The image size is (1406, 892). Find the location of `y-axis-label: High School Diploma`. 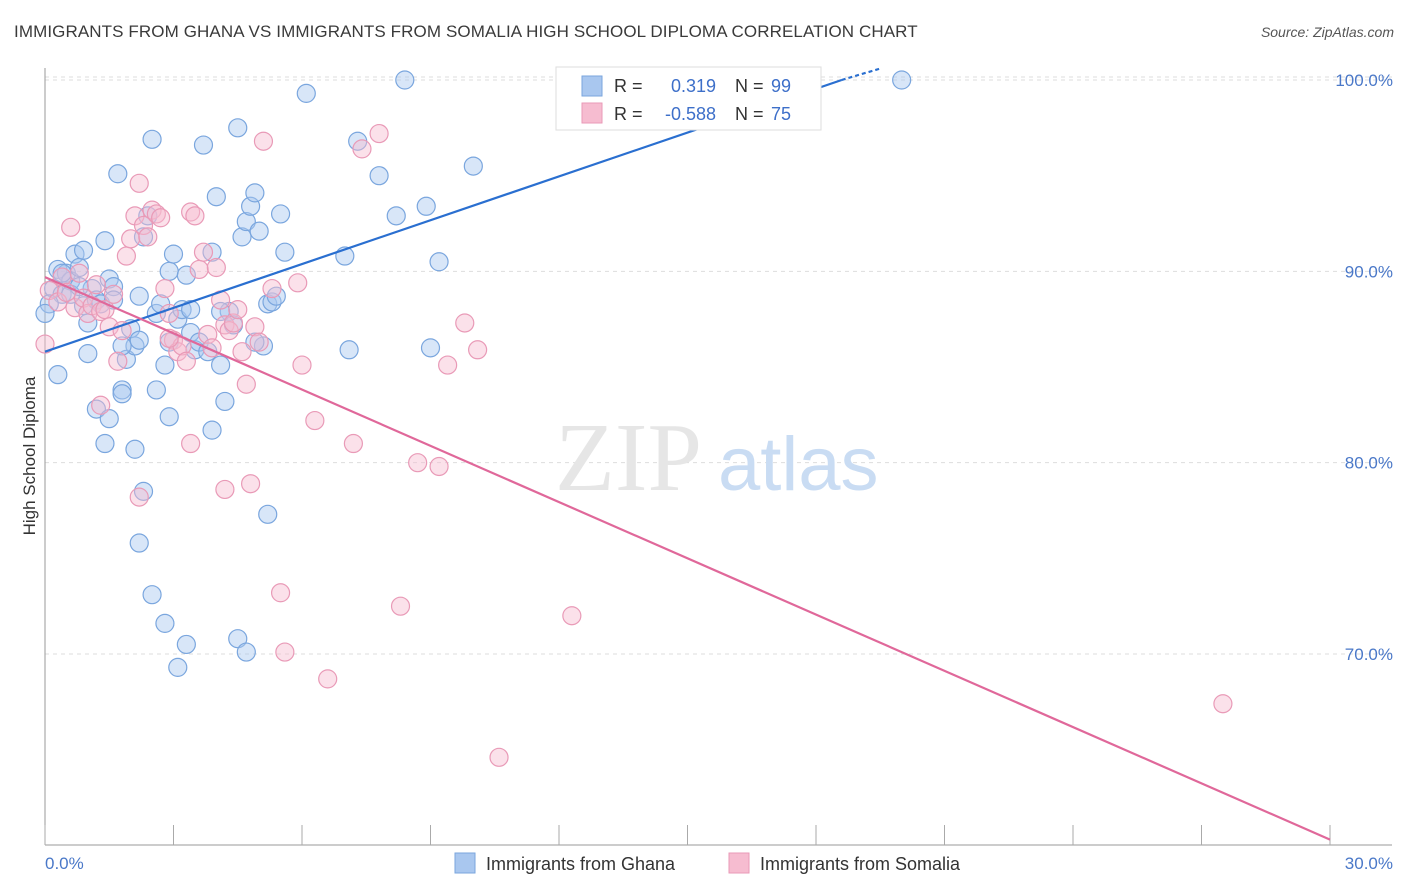

y-axis-label: High School Diploma is located at coordinates (29, 455).